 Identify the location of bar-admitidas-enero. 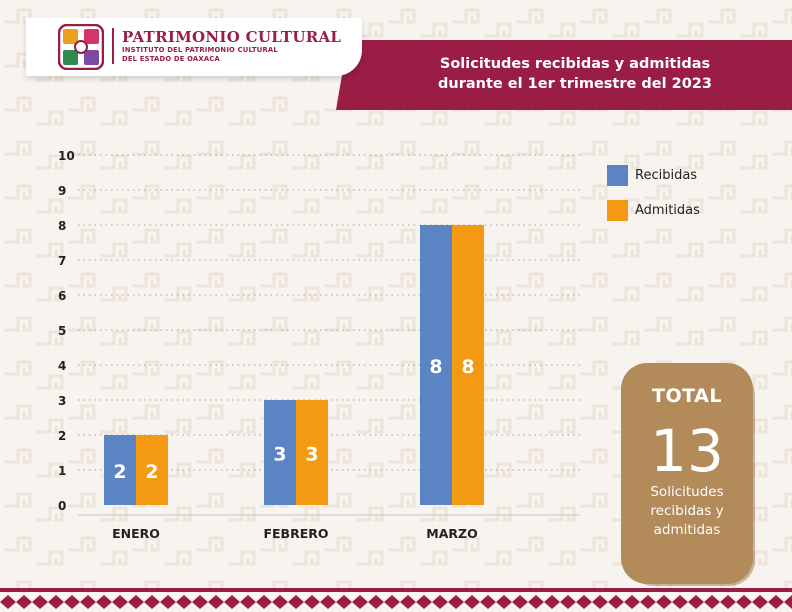
(152, 470).